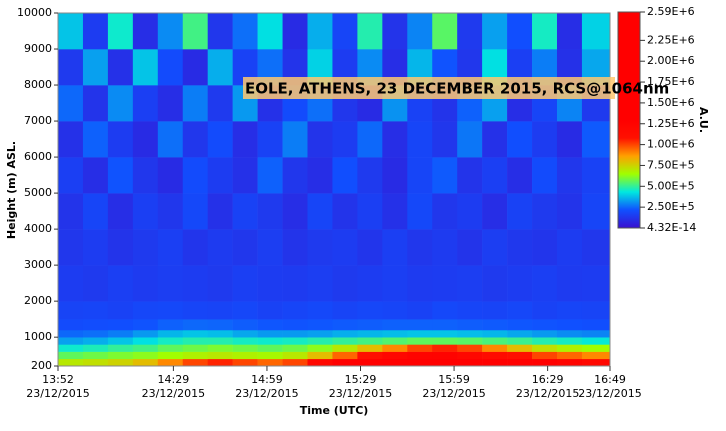  Describe the element at coordinates (671, 81) in the screenshot. I see `colorbar-tick-label: 1.75E+6` at that location.